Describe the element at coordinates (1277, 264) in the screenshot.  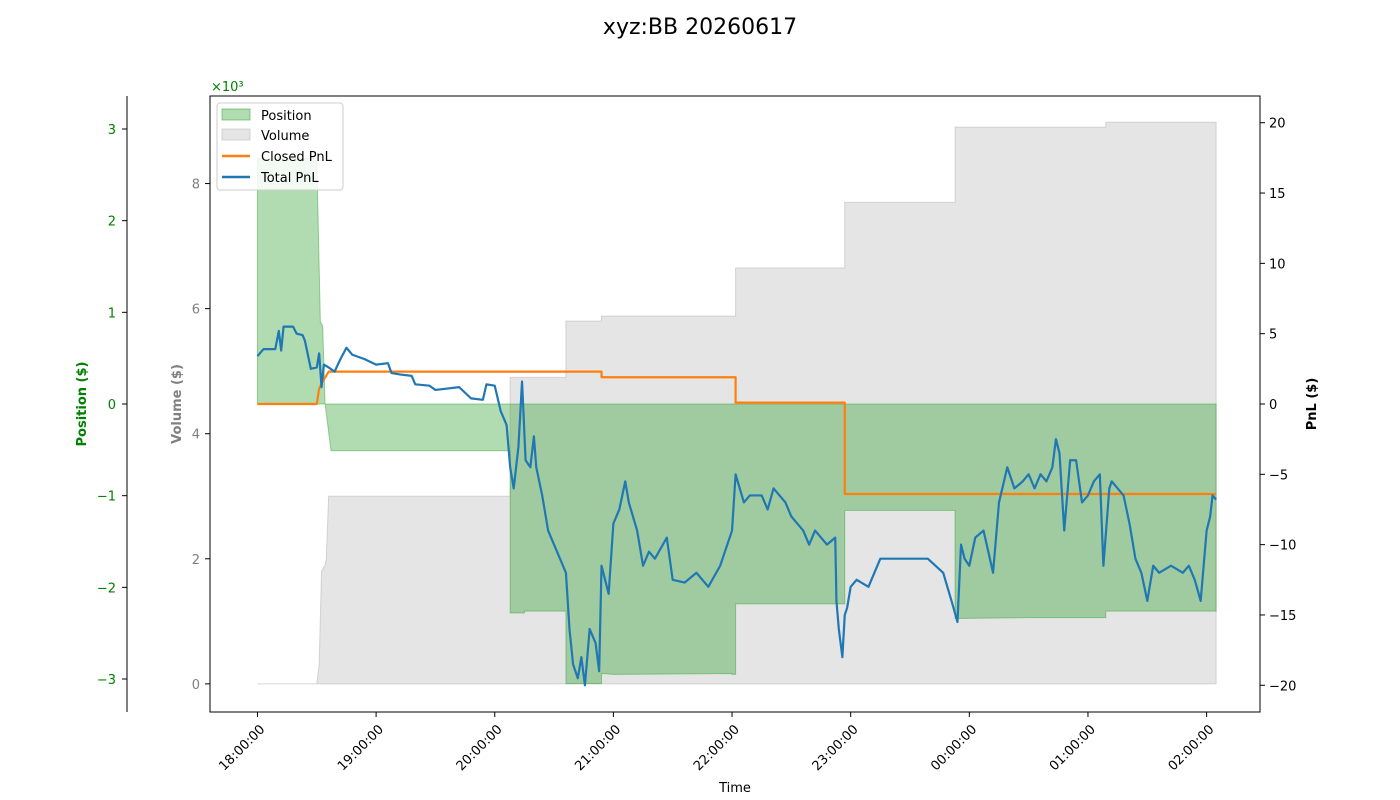
I see `pnl-tick-label: 10` at that location.